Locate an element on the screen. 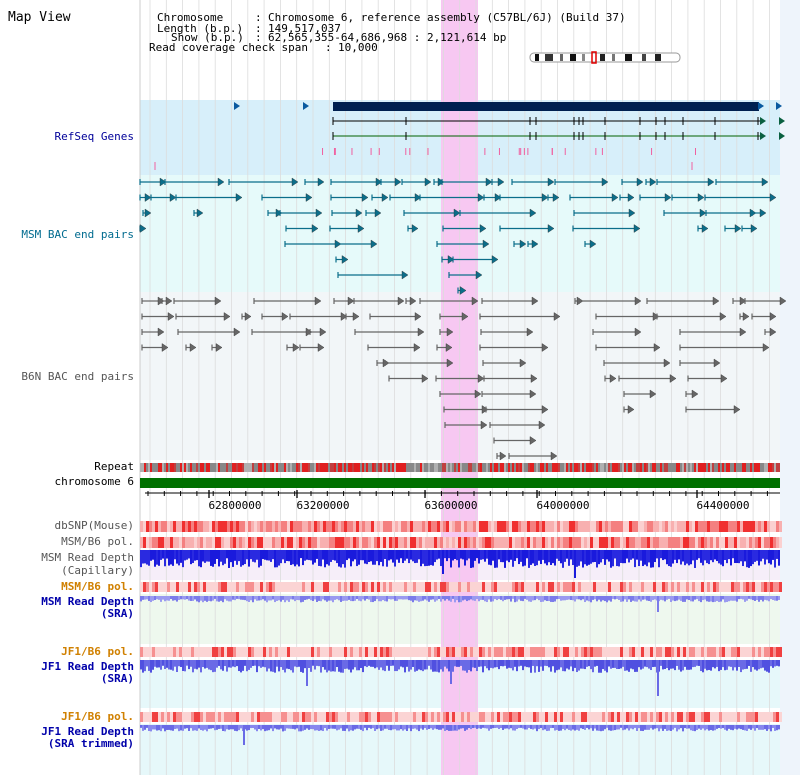 The width and height of the screenshot is (800, 775). ideogram-band is located at coordinates (628, 57).